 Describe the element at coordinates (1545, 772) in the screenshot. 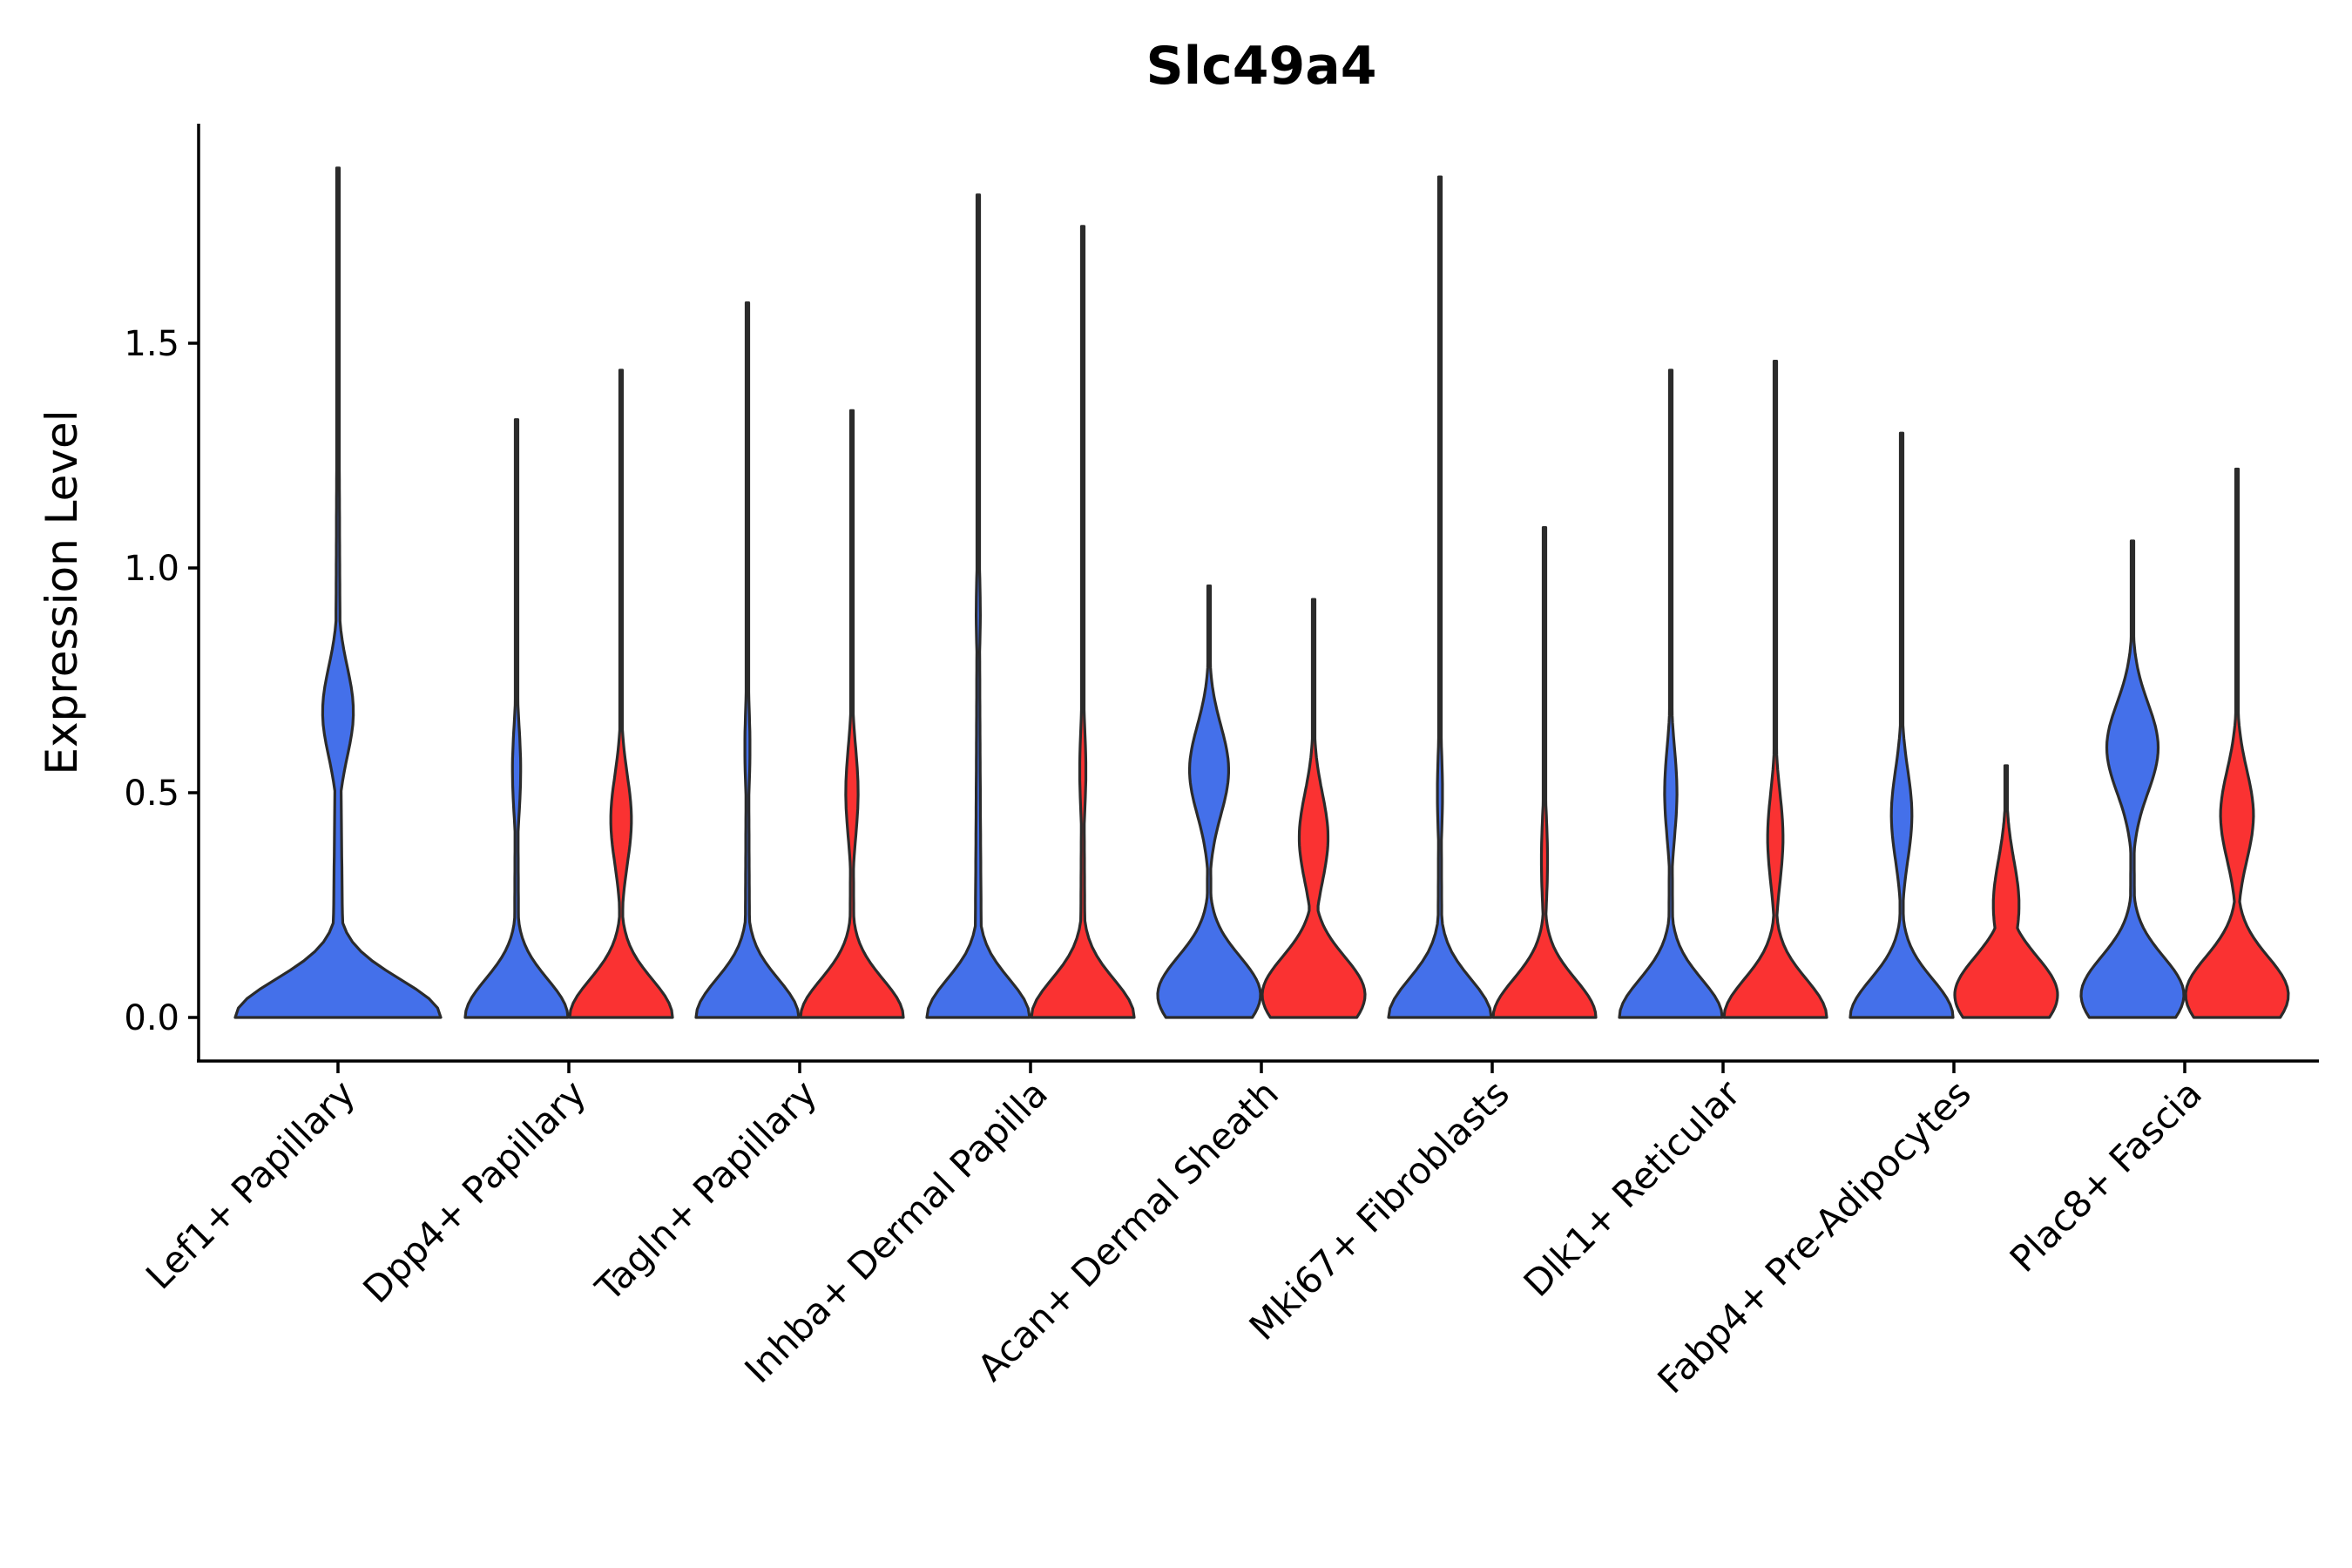

I see `violin-group2-mki67-fibroblasts` at that location.